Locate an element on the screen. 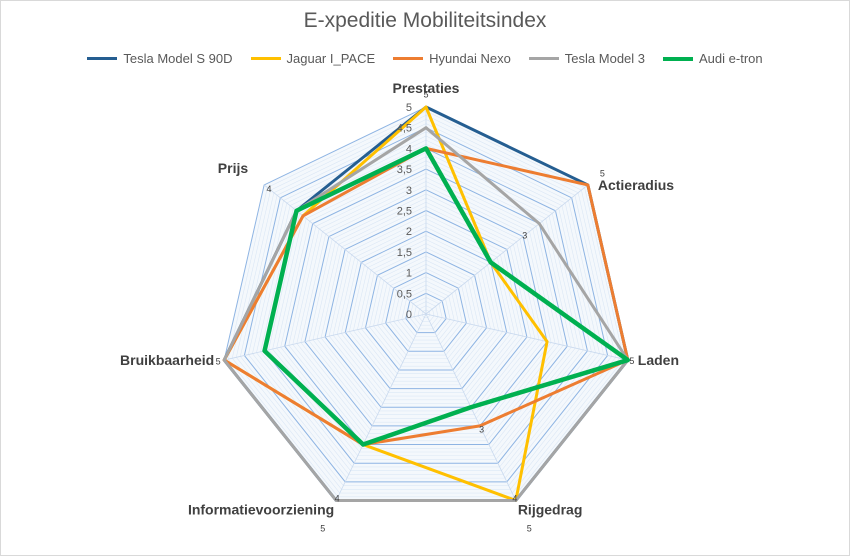  legend-item: Hyundai Nexo is located at coordinates (452, 58).